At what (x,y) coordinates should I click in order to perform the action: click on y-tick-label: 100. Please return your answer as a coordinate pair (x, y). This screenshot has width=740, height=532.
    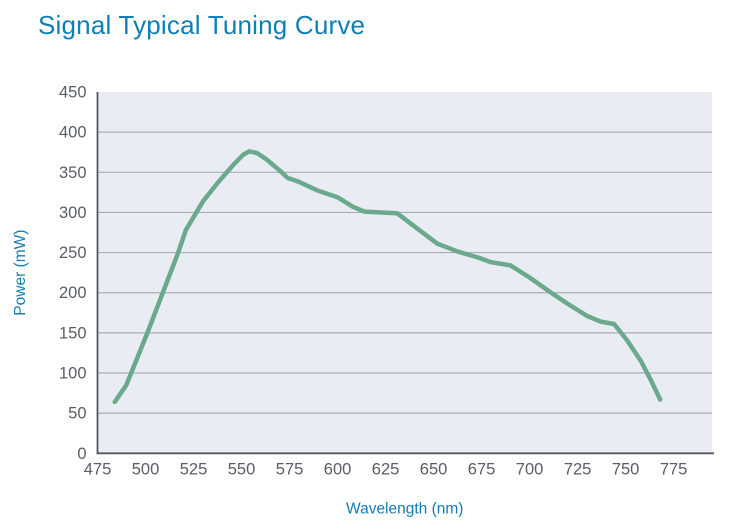
    Looking at the image, I should click on (73, 374).